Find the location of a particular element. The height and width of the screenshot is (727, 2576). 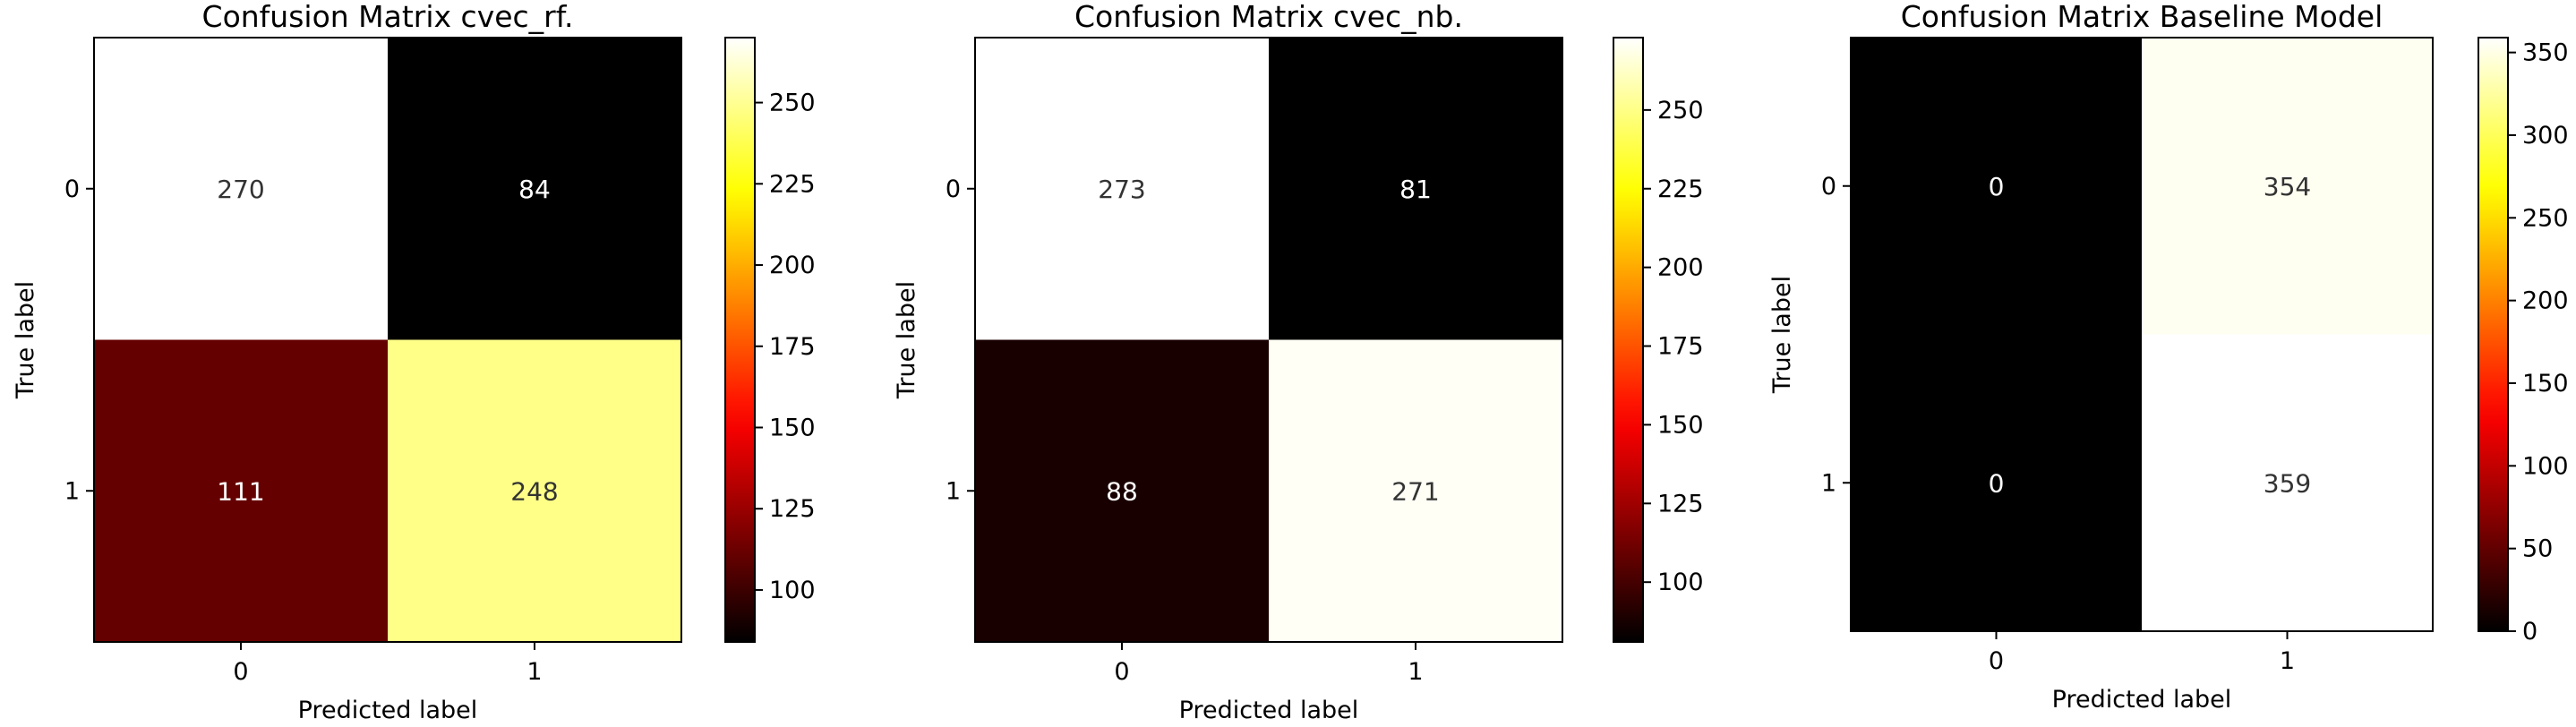

cell-label-1-0: 111 is located at coordinates (241, 491).